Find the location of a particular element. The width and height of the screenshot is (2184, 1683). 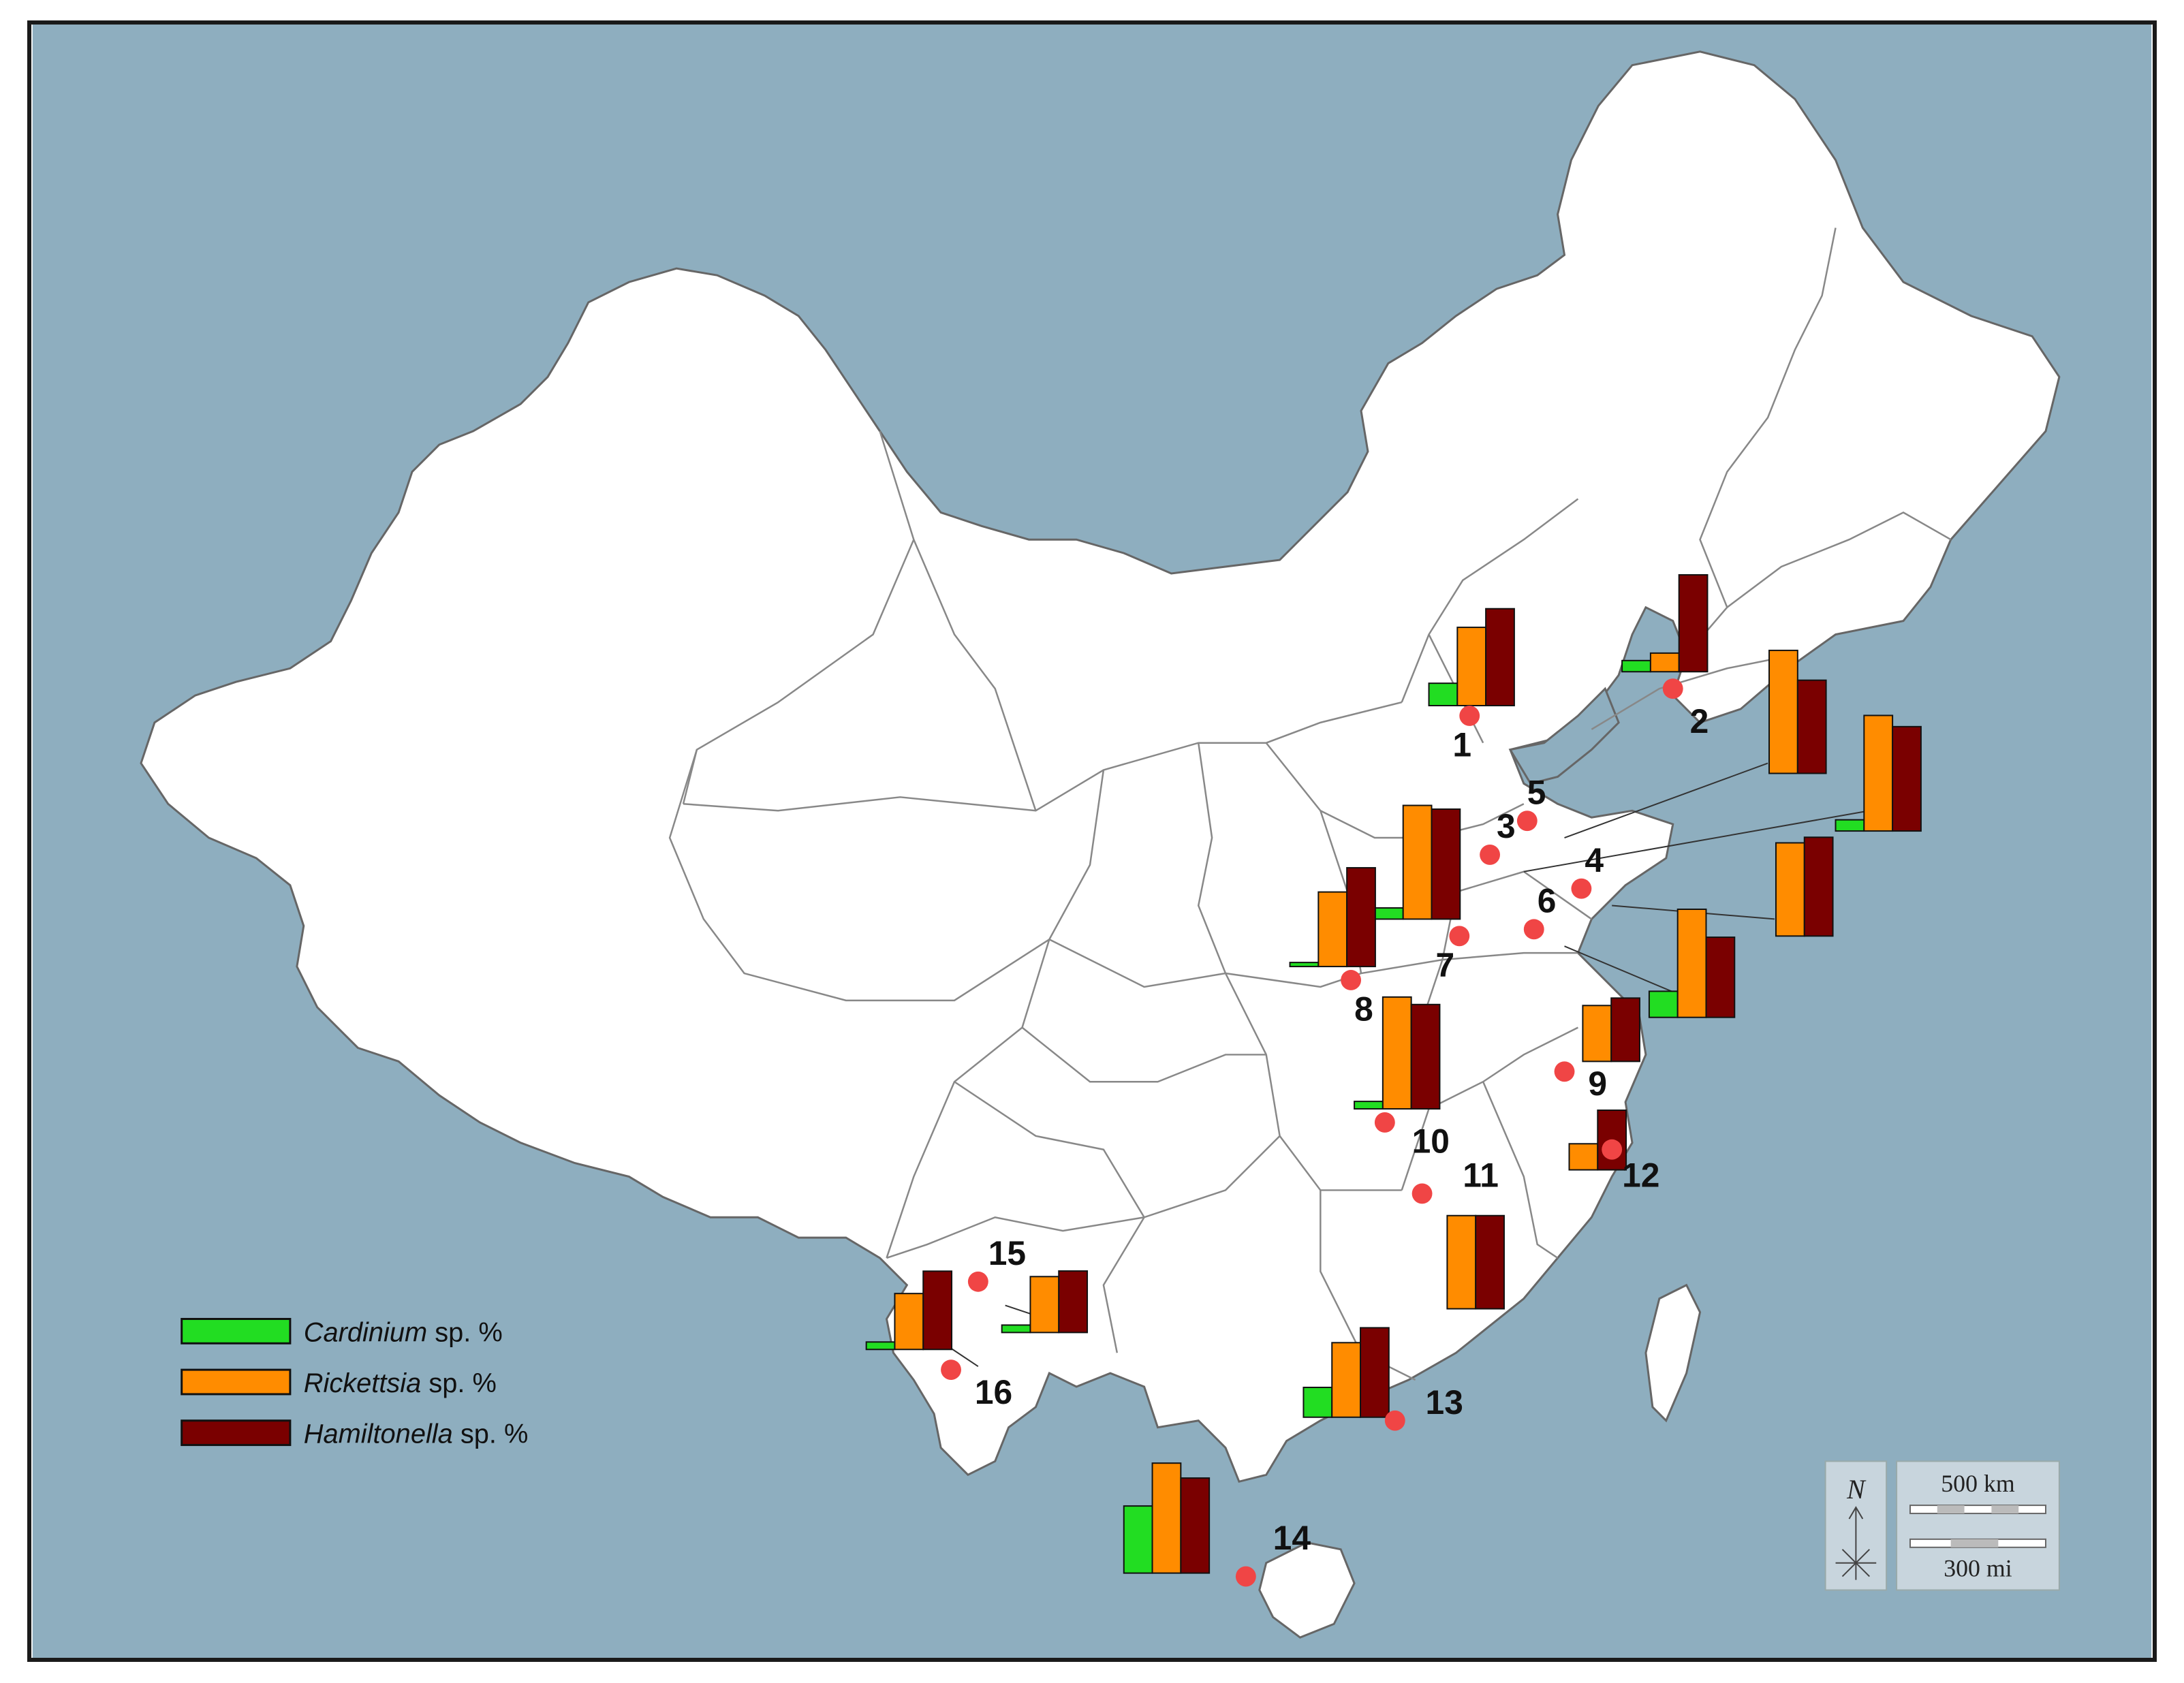

bar-site-7-cardinium is located at coordinates (1388, 913).